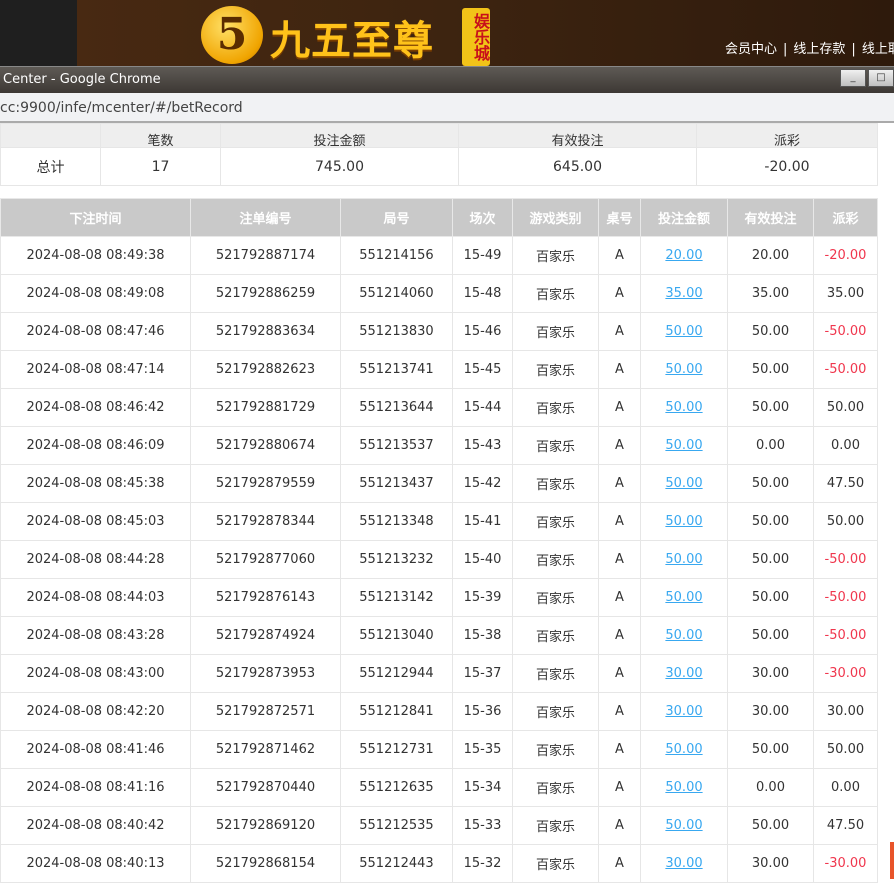 This screenshot has width=894, height=883. Describe the element at coordinates (845, 673) in the screenshot. I see `payout-td: -30.00` at that location.